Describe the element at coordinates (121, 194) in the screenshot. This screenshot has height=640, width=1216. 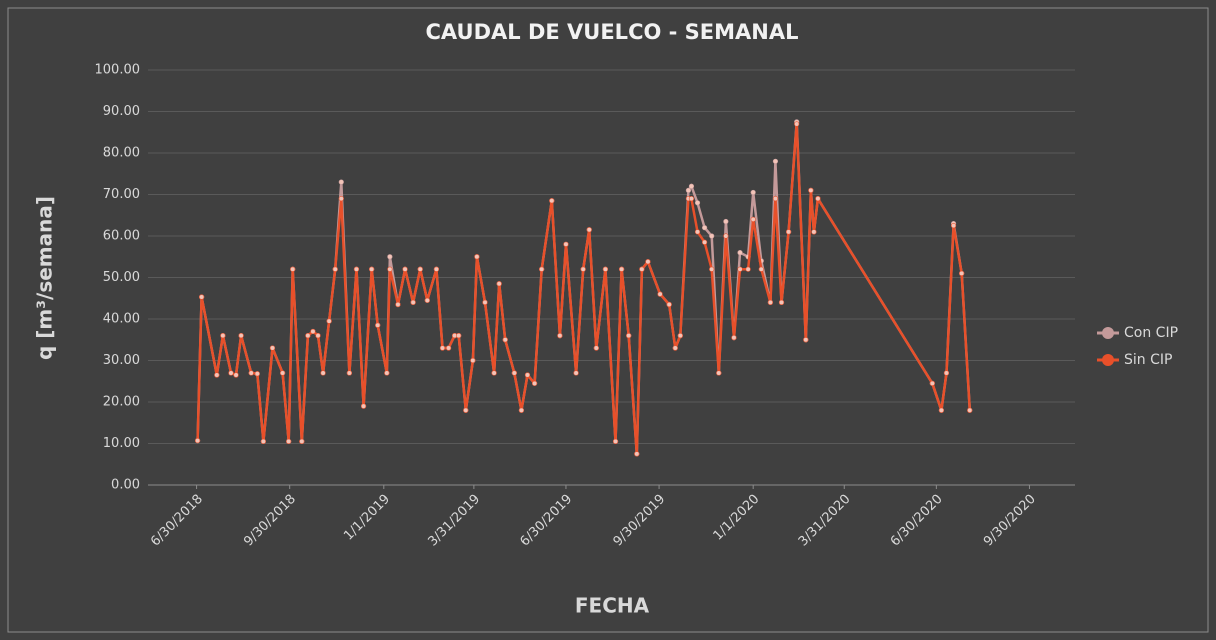
I see `y-tick-label: 70.00` at that location.